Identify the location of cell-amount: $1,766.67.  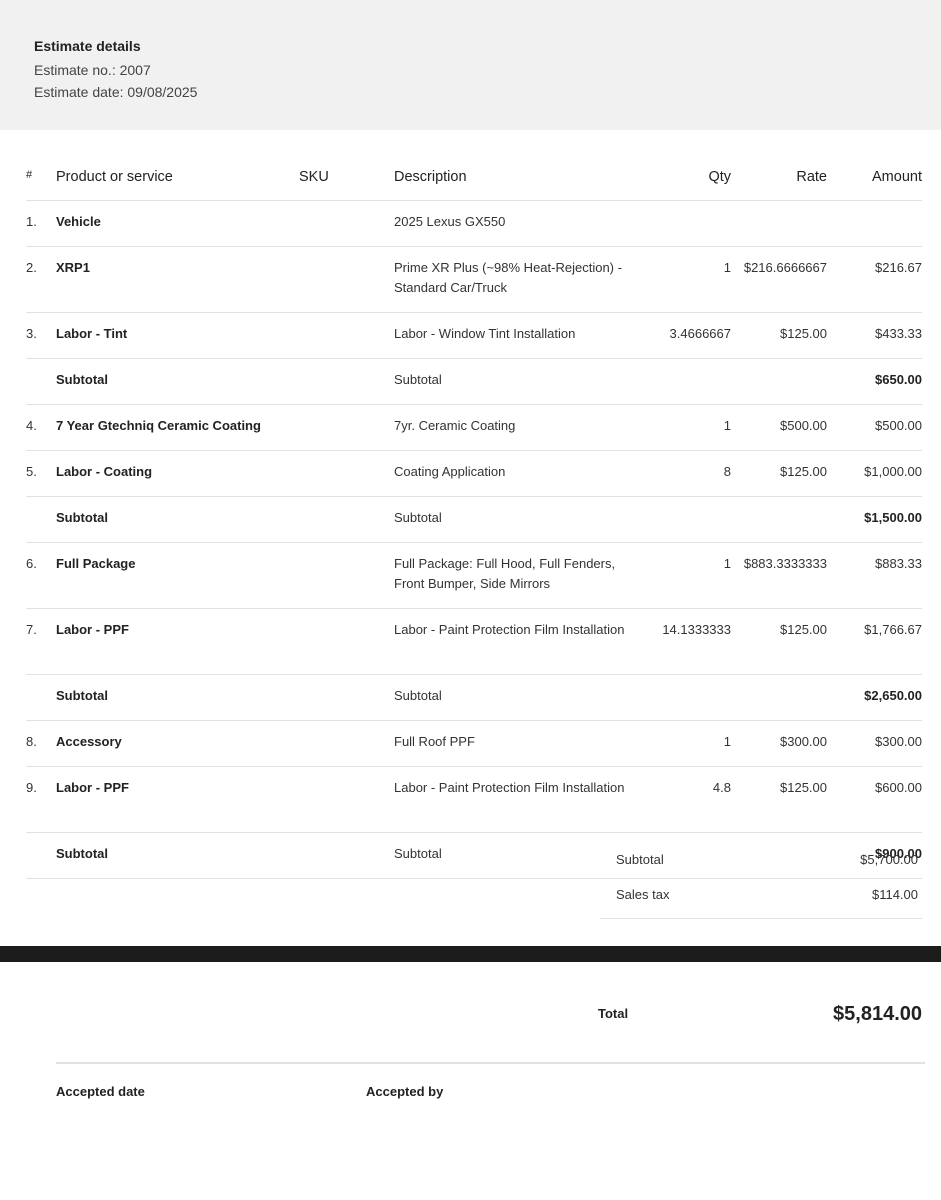
(893, 629).